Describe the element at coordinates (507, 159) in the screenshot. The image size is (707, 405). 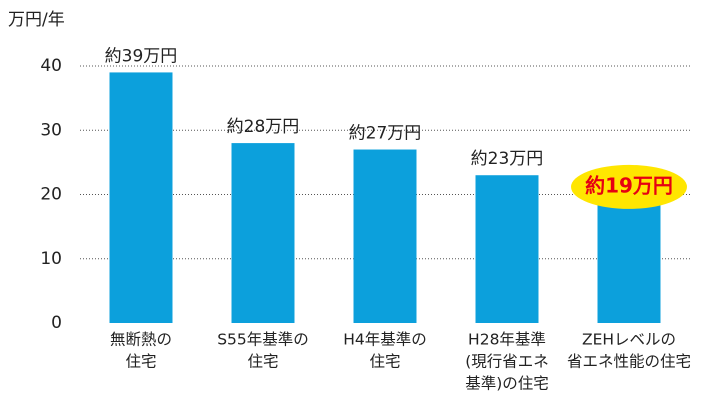
I see `value-label: 約23万円` at that location.